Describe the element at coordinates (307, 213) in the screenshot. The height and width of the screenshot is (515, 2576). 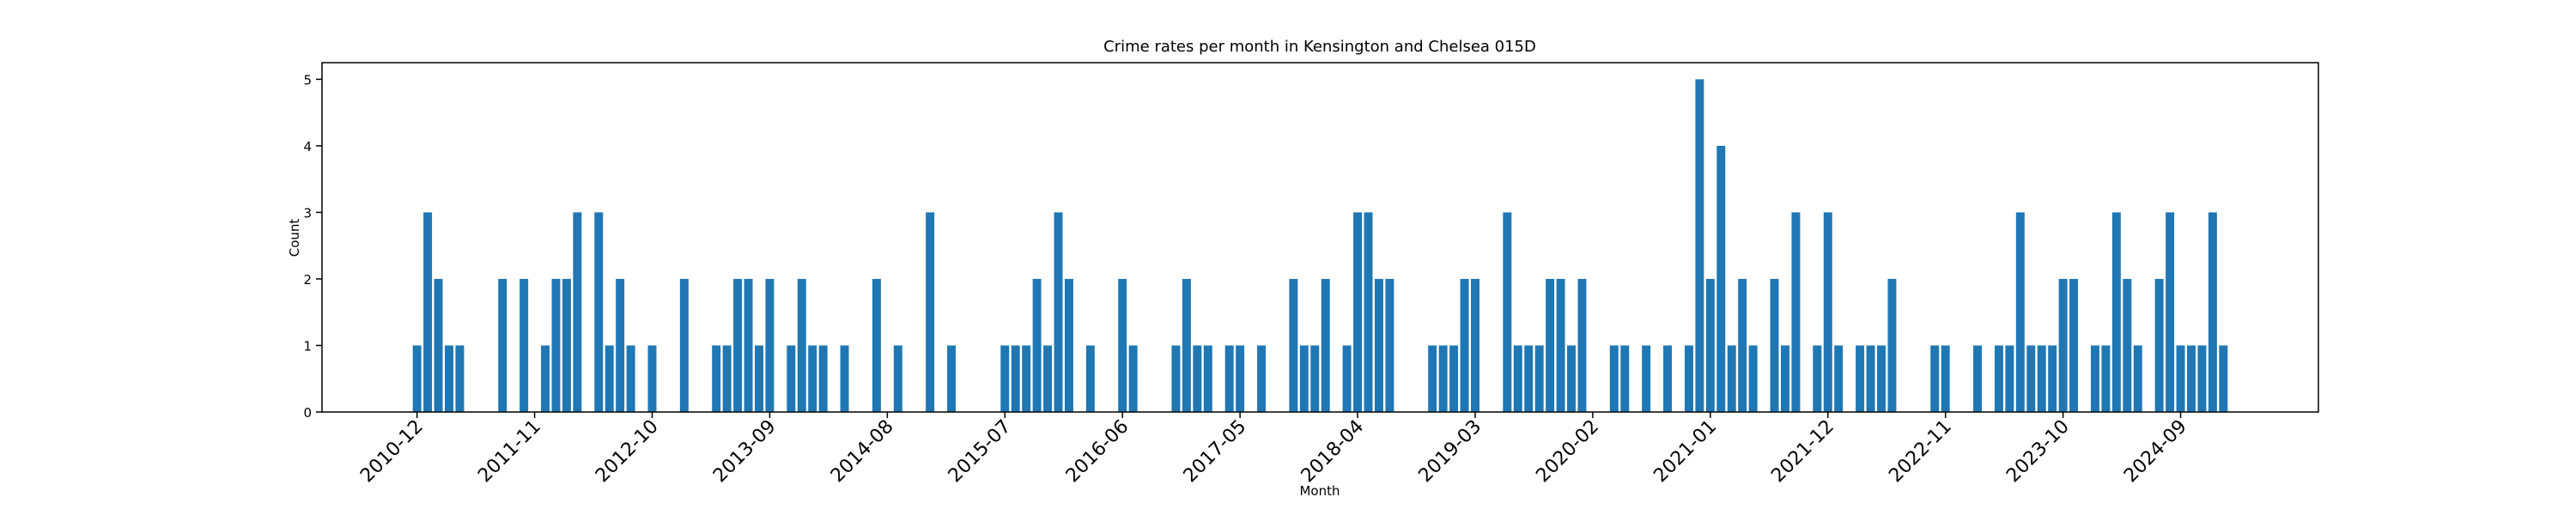
I see `y-tick-label: 3` at that location.